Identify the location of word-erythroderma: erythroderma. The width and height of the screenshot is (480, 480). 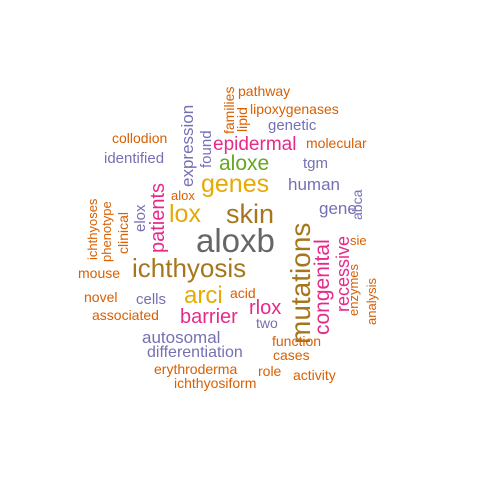
(196, 369).